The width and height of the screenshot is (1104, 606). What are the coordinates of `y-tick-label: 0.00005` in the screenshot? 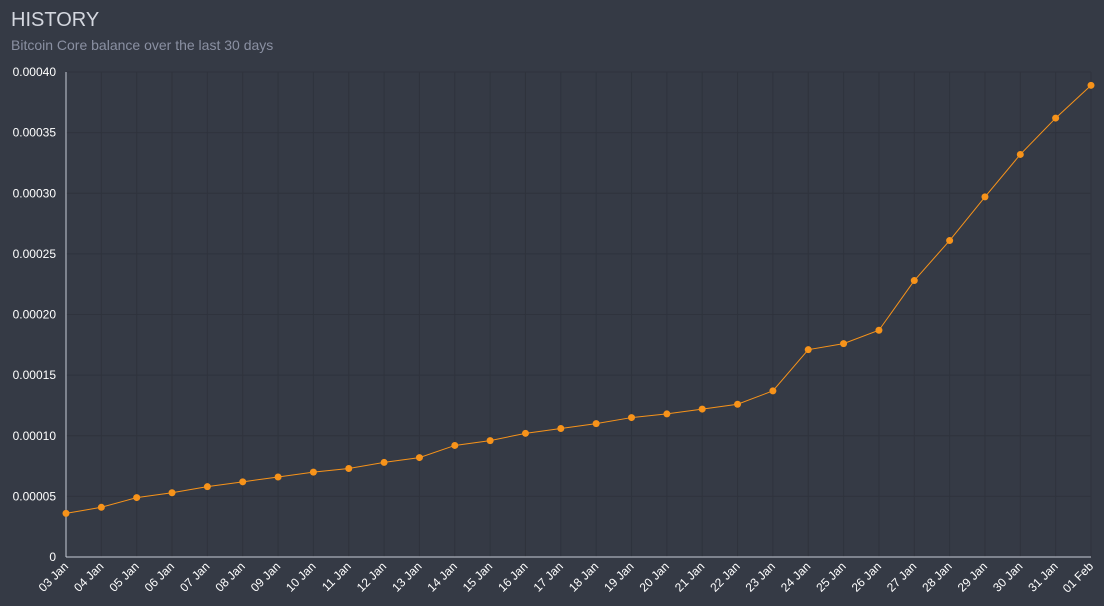 It's located at (35, 496).